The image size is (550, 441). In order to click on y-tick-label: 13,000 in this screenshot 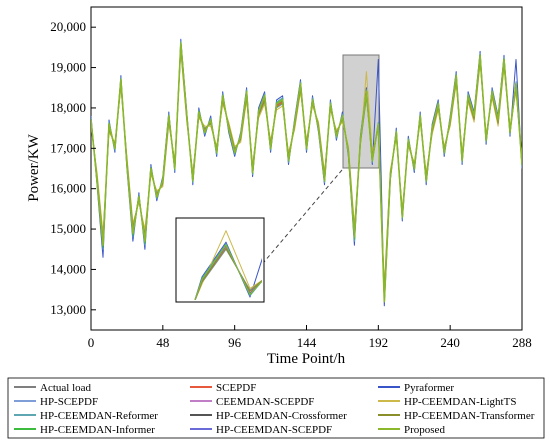, I will do `click(68, 309)`.